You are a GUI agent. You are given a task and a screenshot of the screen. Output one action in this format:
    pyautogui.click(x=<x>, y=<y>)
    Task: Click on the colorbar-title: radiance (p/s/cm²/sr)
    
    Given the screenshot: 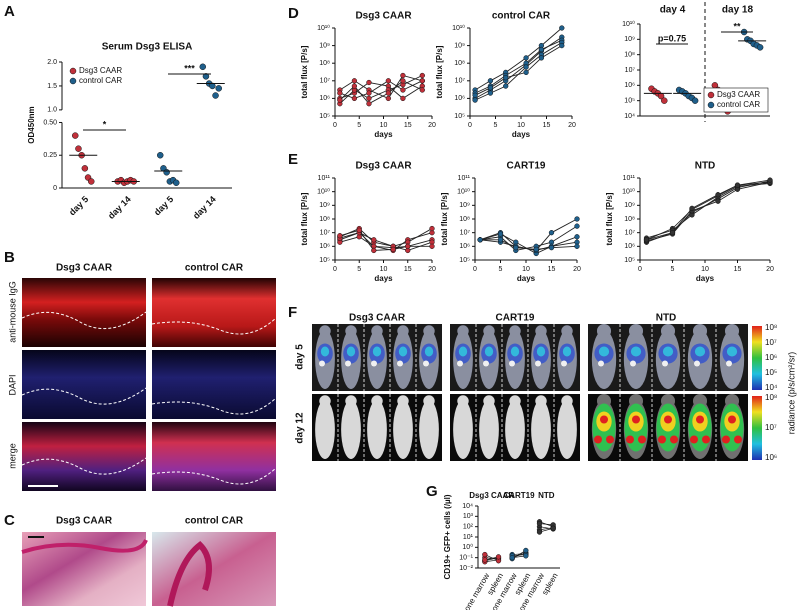 What is the action you would take?
    pyautogui.click(x=791, y=393)
    